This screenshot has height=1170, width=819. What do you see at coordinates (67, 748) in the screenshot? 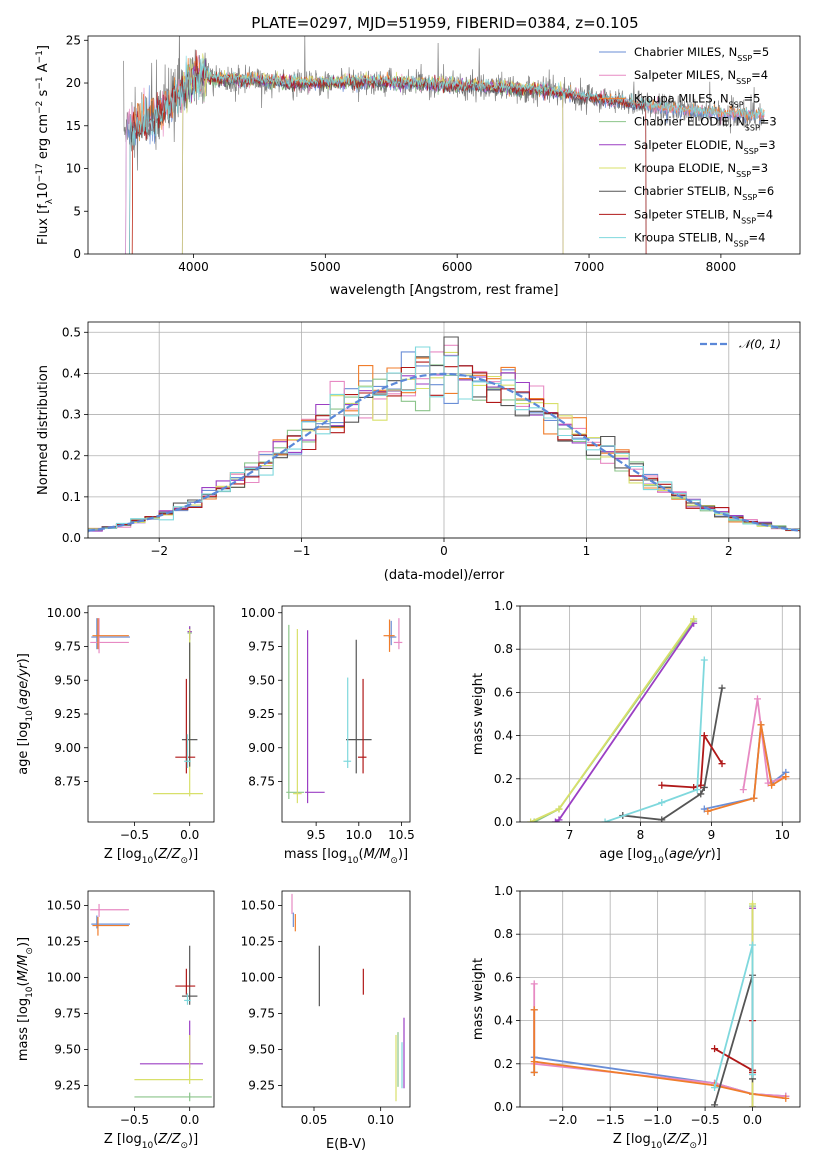
I see `y-tick-label: 9.00` at bounding box center [67, 748].